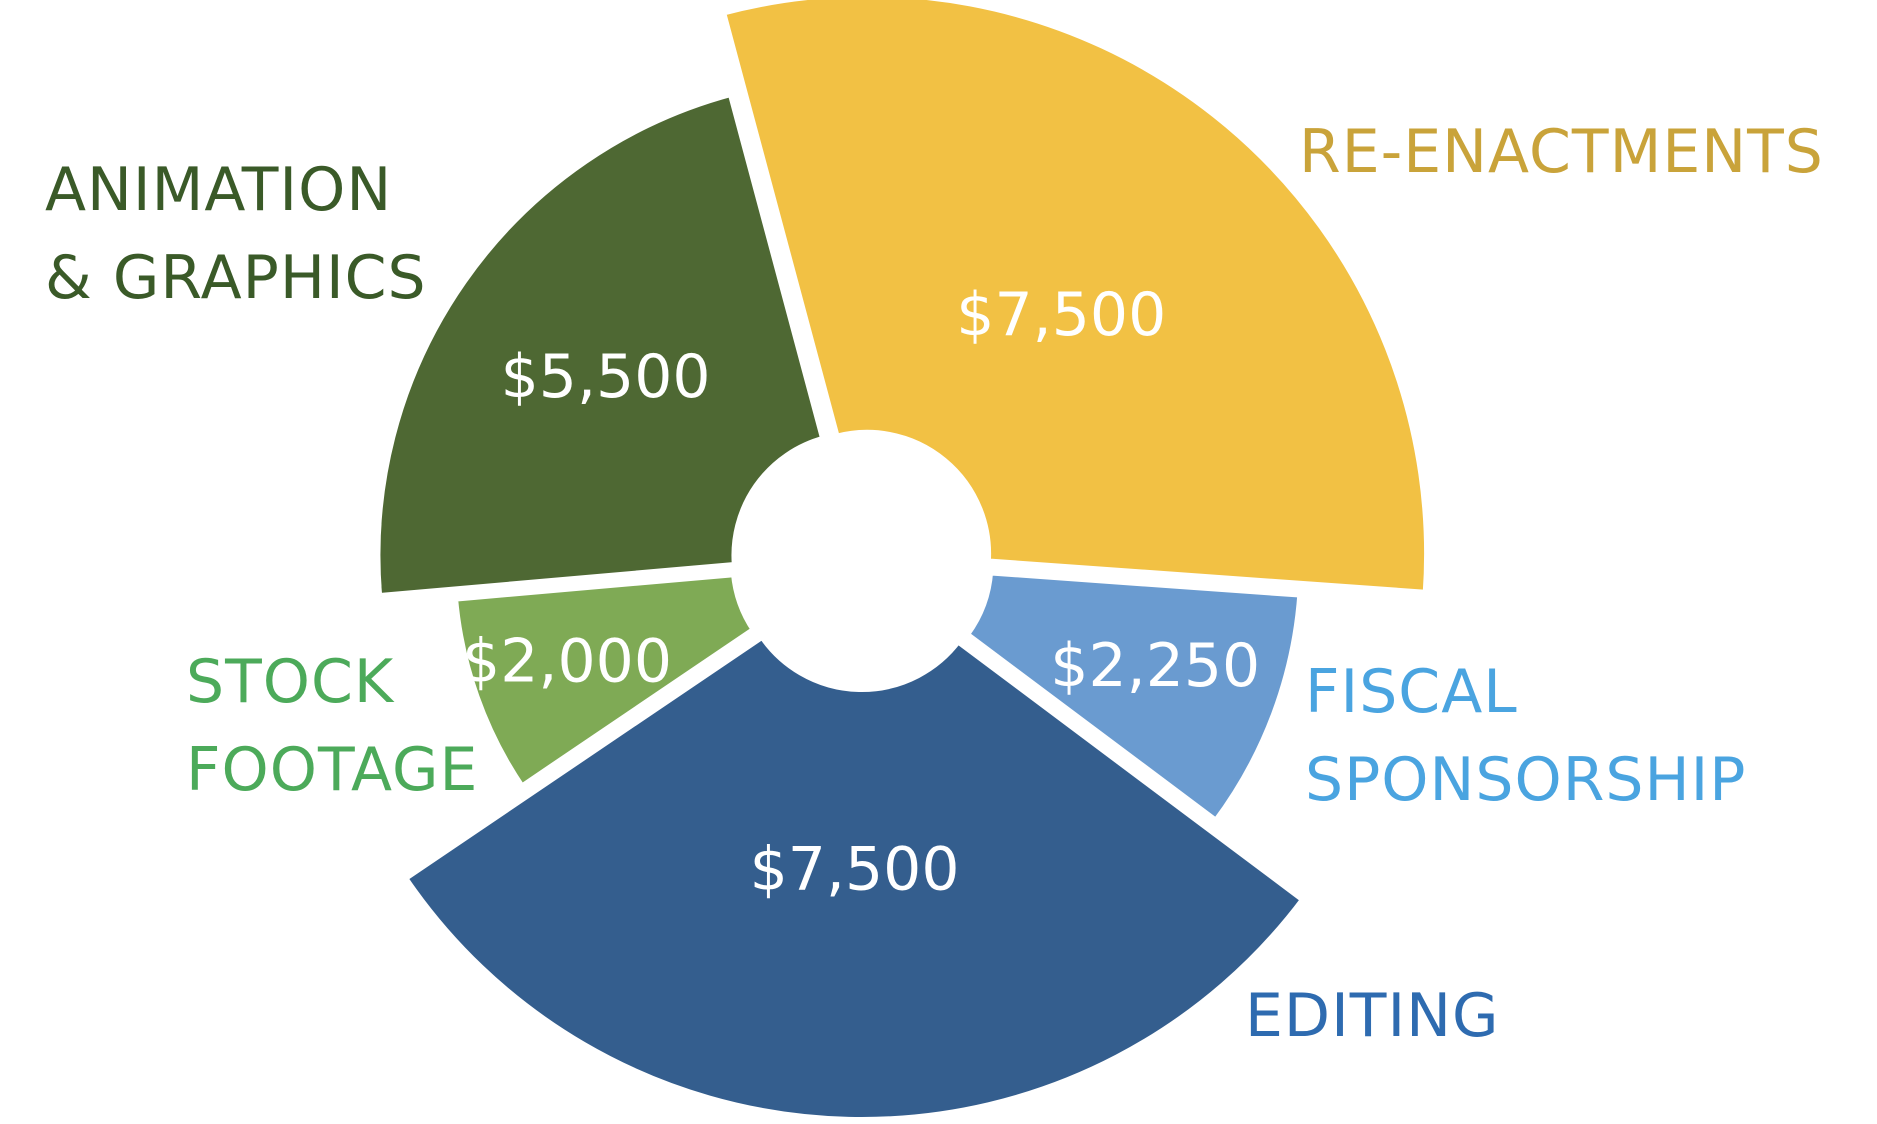  What do you see at coordinates (1372, 1016) in the screenshot?
I see `category-label: EDITING` at bounding box center [1372, 1016].